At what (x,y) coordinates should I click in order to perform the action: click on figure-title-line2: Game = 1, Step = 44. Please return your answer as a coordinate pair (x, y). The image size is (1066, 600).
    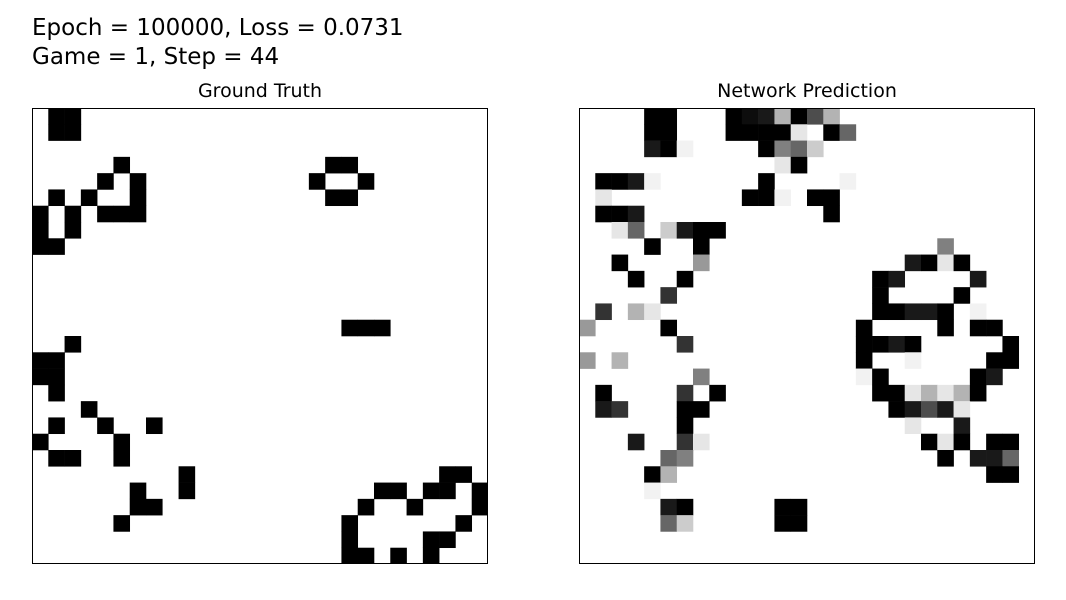
    Looking at the image, I should click on (156, 57).